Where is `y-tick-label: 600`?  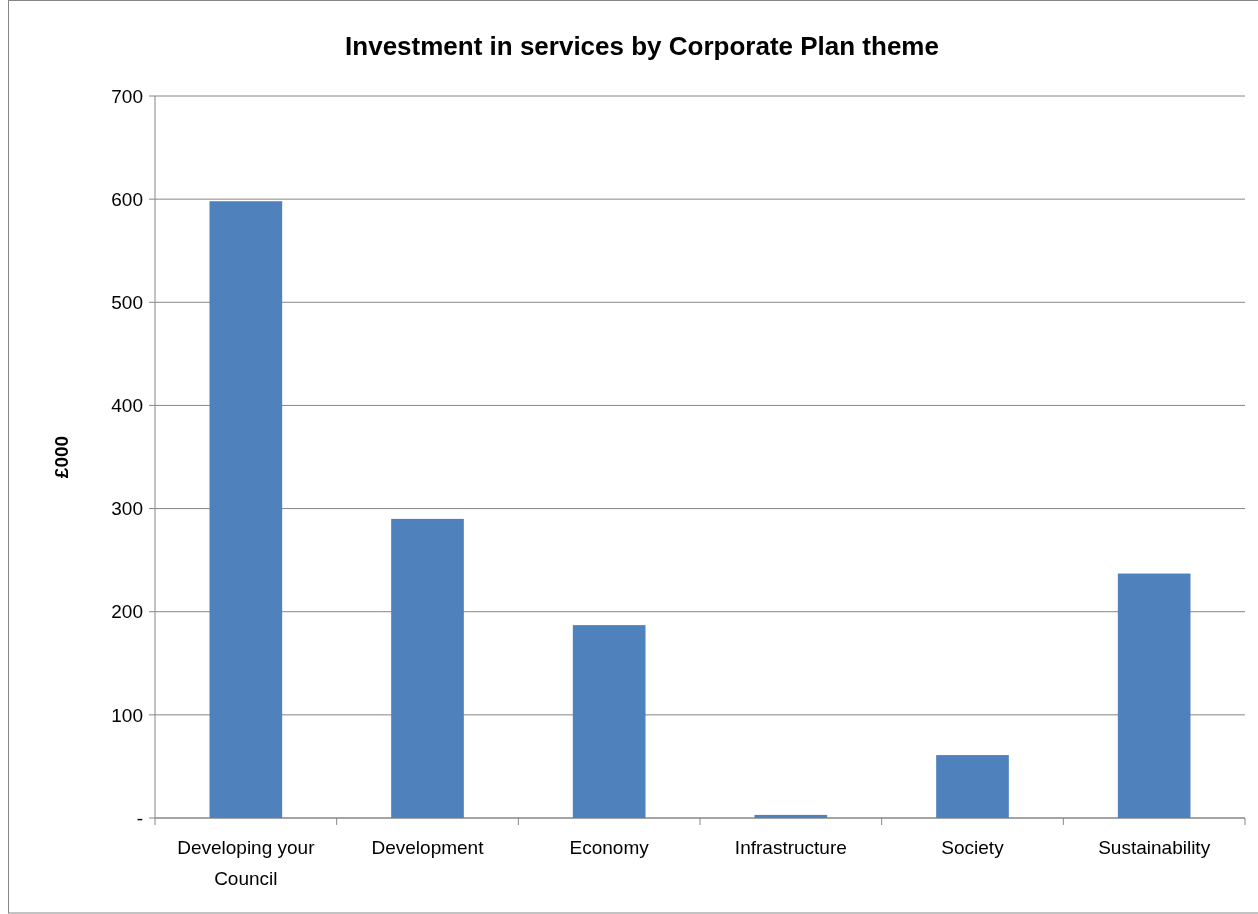 y-tick-label: 600 is located at coordinates (127, 199).